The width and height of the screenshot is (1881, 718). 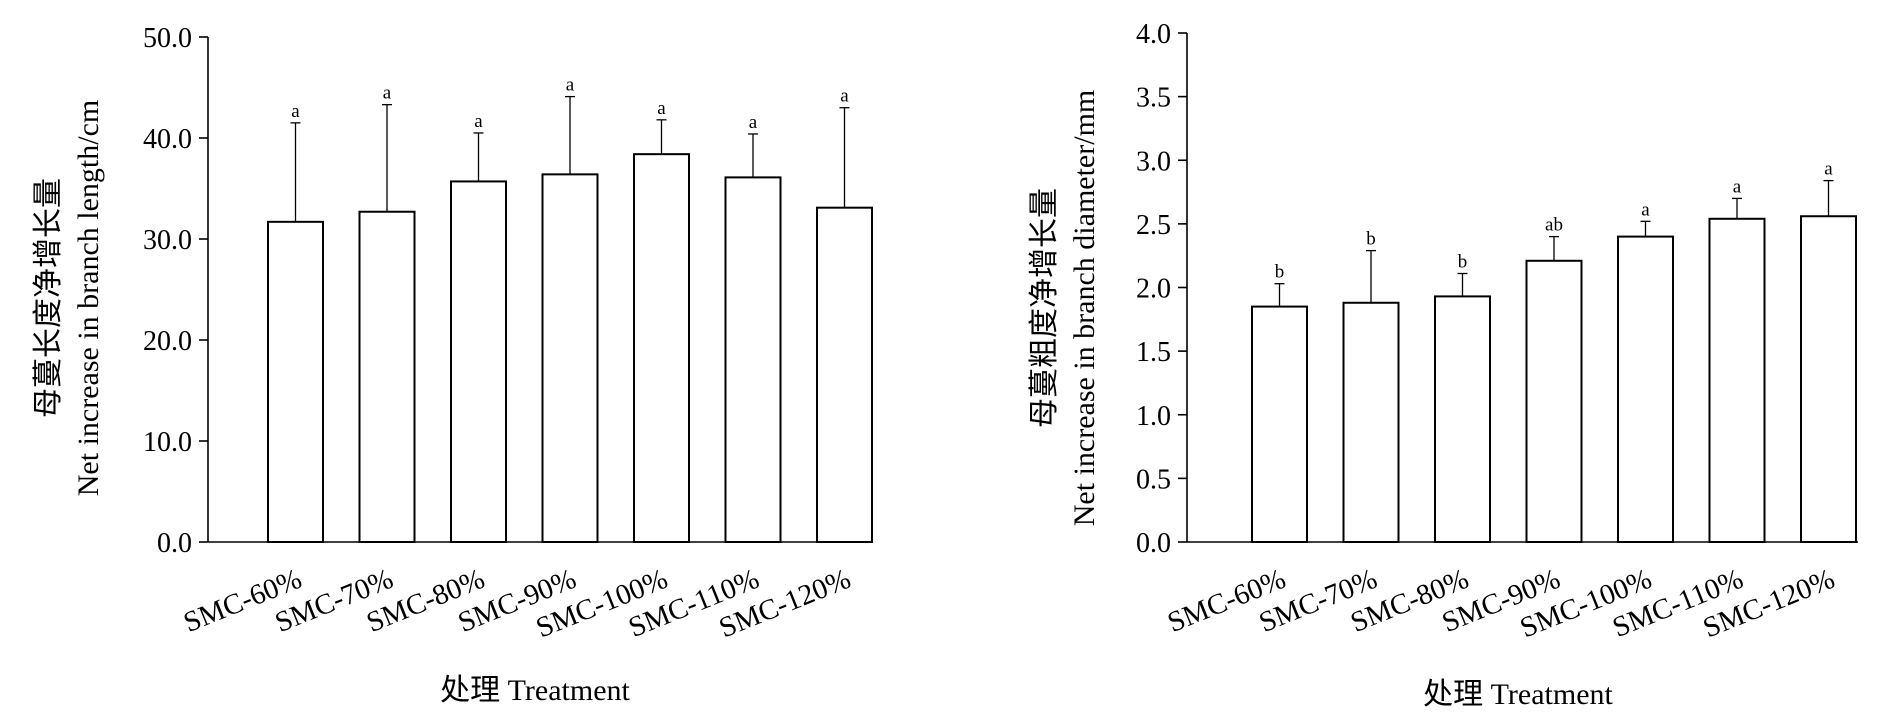 I want to click on y-axis-label-cn: 母蔓粗度净增长量, so click(x=1044, y=308).